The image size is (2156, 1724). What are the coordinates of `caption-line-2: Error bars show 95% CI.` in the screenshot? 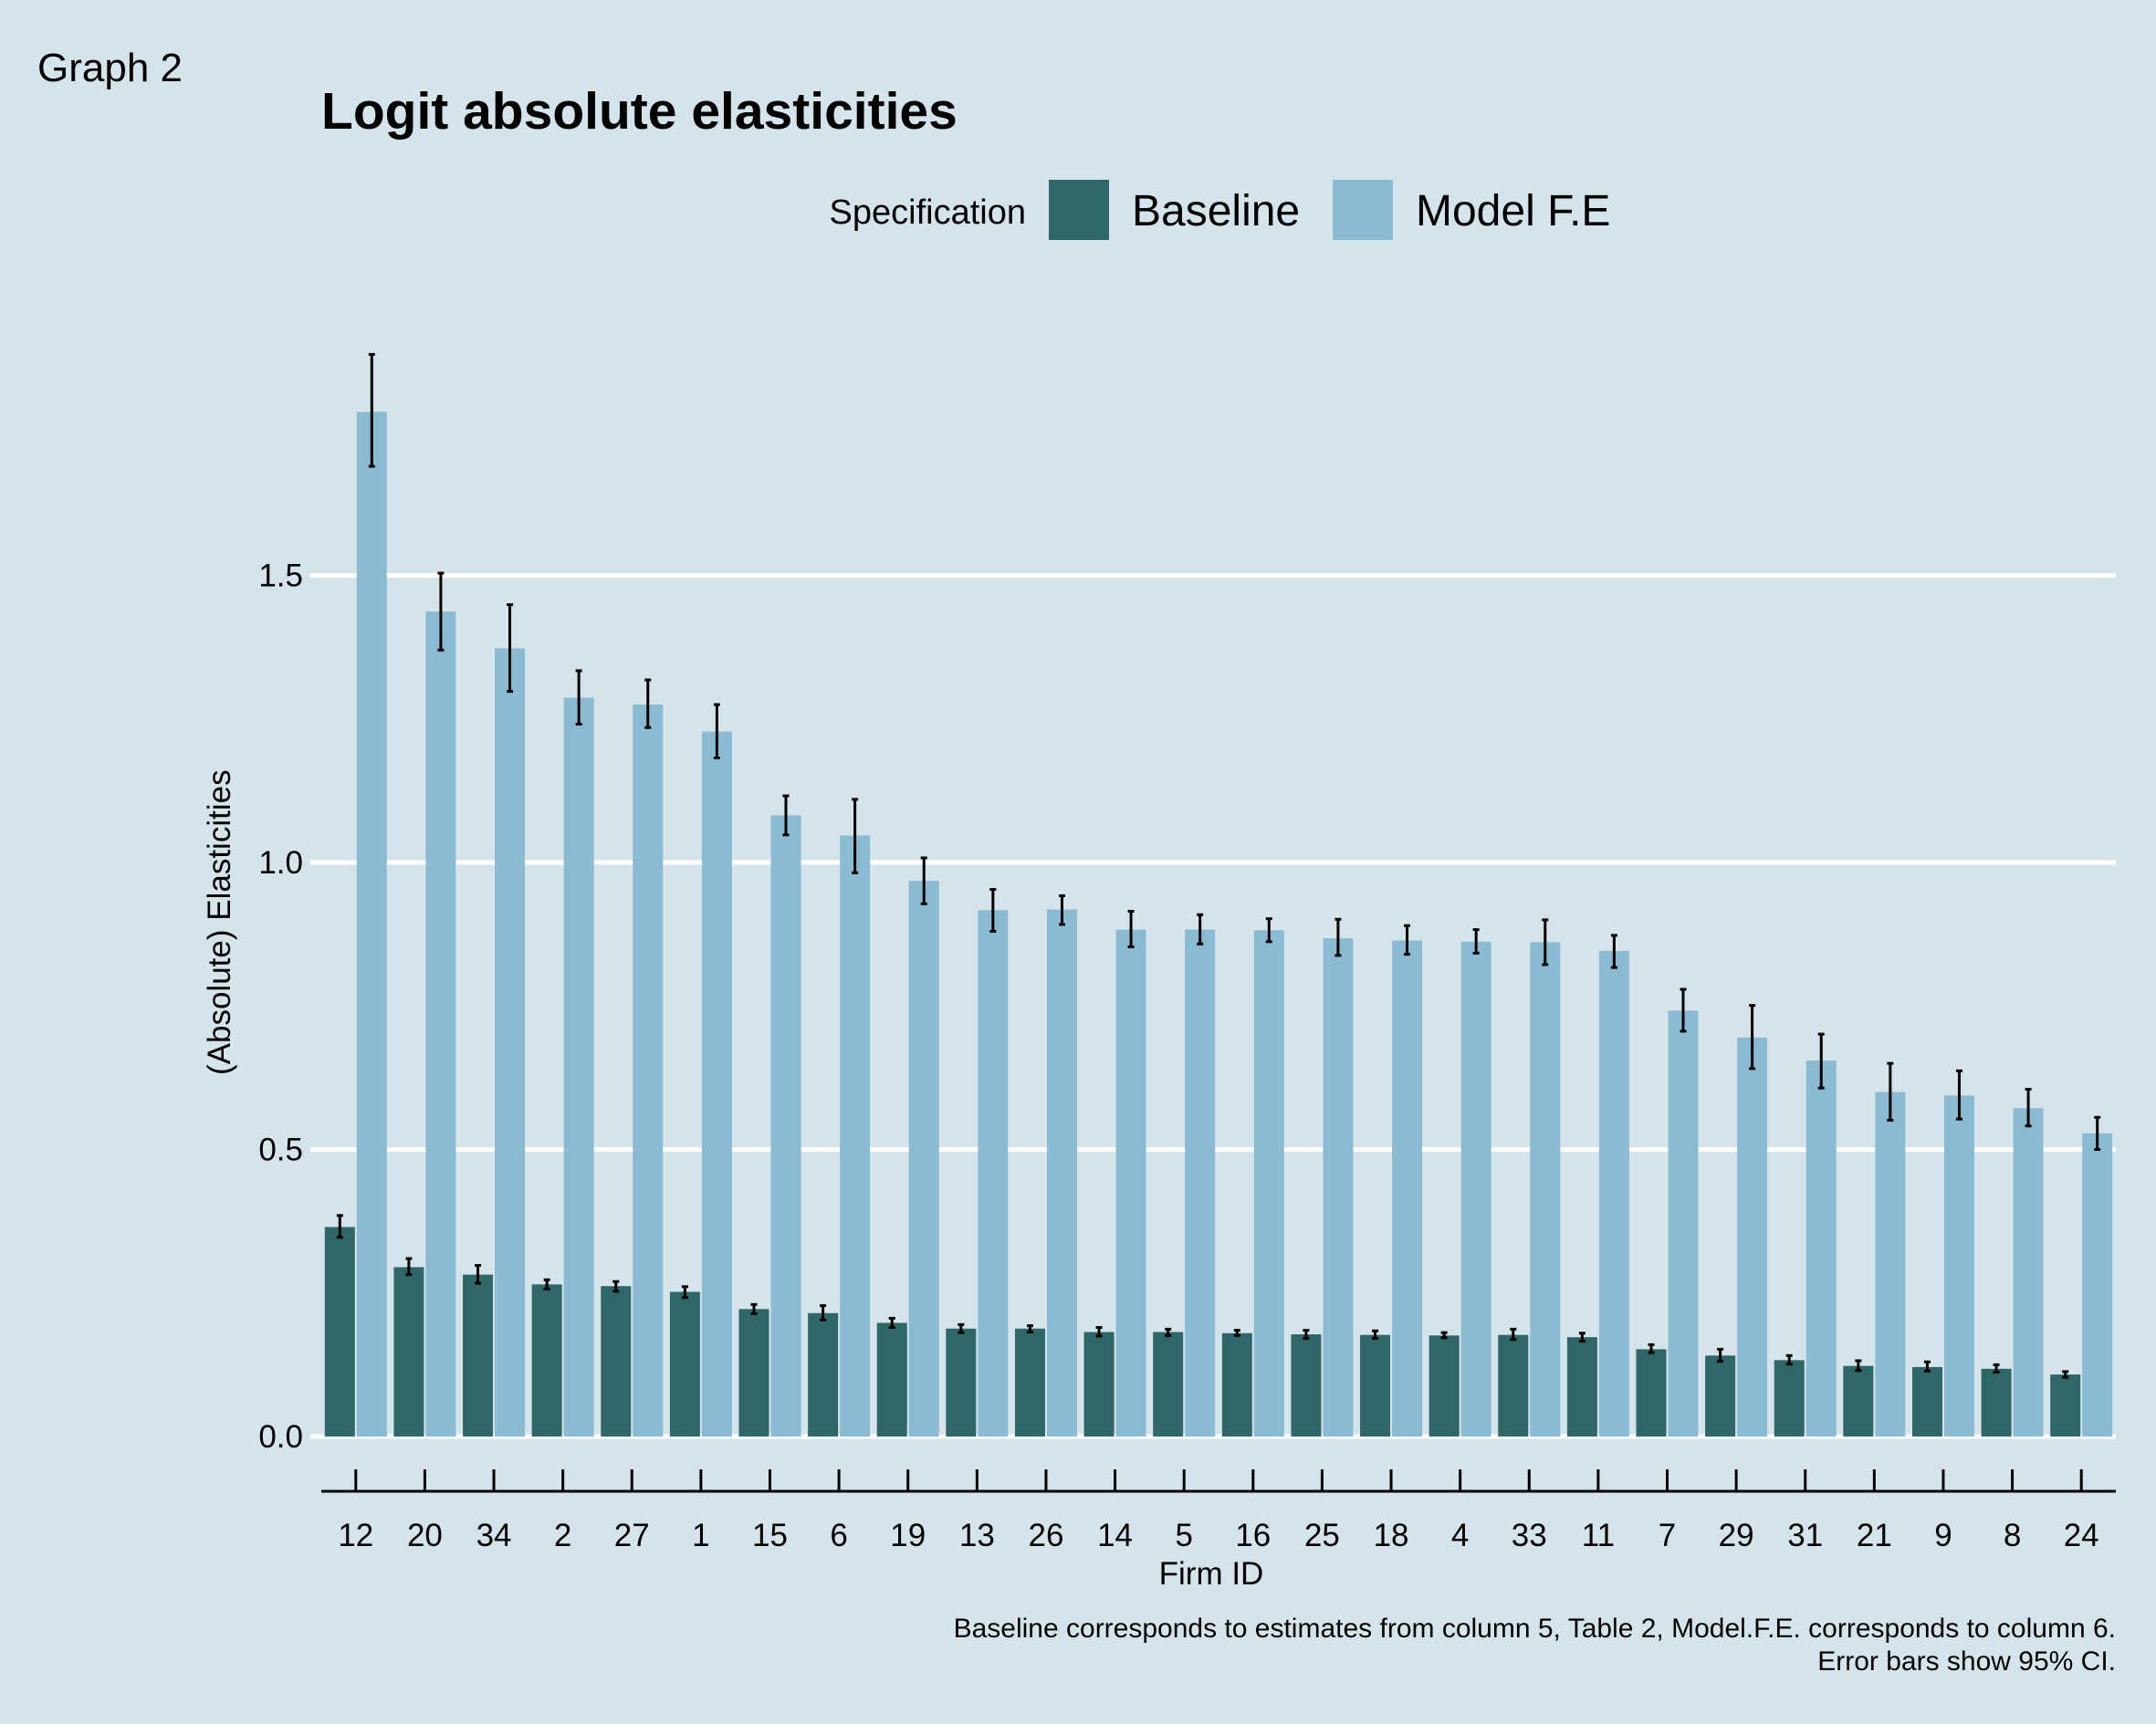 It's located at (1966, 1661).